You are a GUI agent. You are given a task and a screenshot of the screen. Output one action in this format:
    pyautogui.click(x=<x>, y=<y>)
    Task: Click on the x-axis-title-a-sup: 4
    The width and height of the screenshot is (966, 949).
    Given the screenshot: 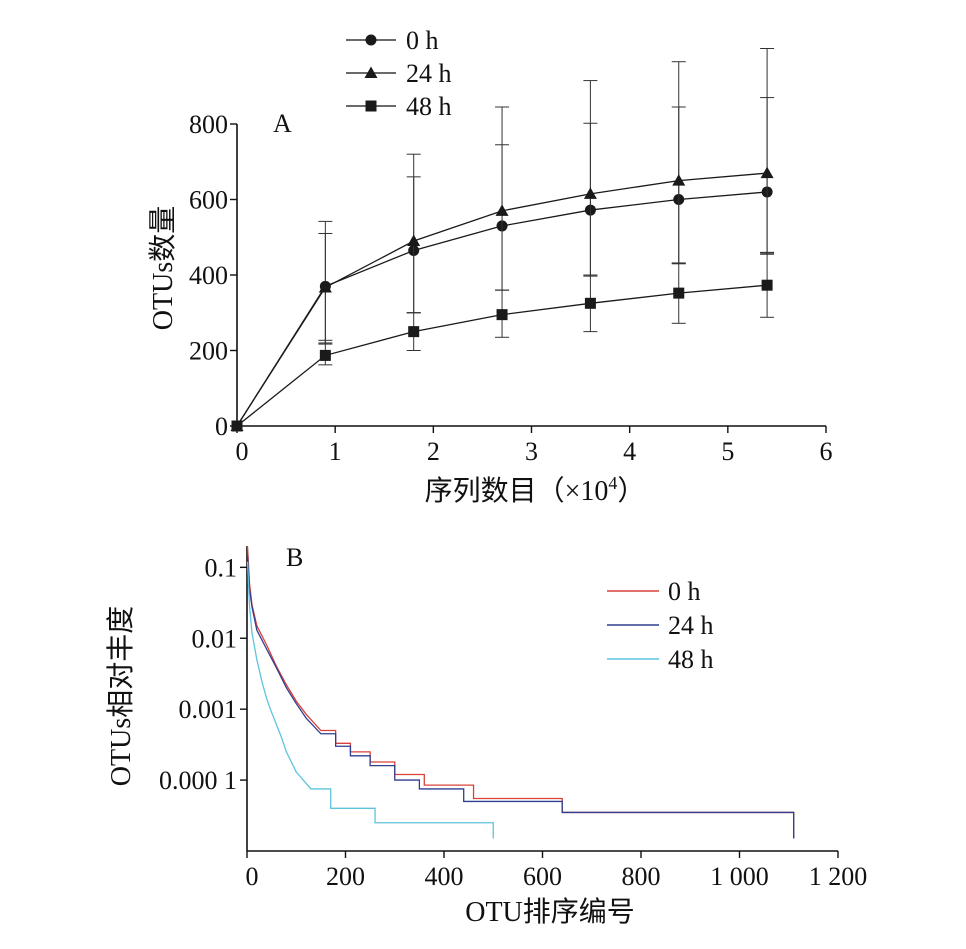 What is the action you would take?
    pyautogui.click(x=612, y=483)
    